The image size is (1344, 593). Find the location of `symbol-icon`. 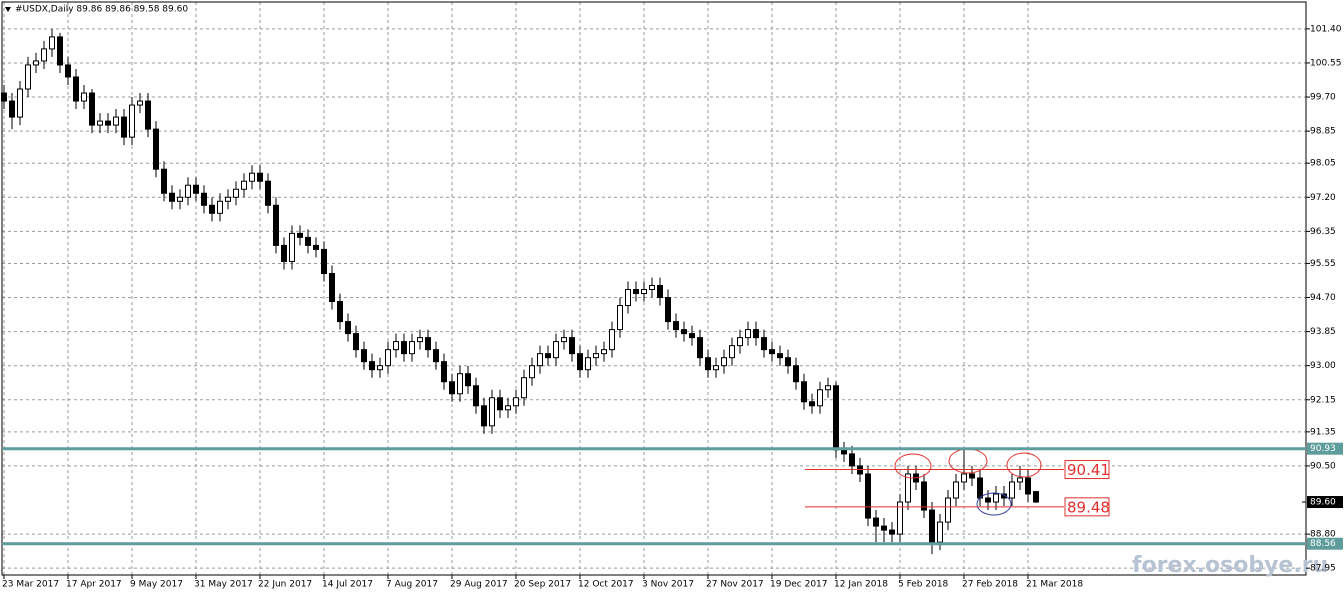

symbol-icon is located at coordinates (8, 9).